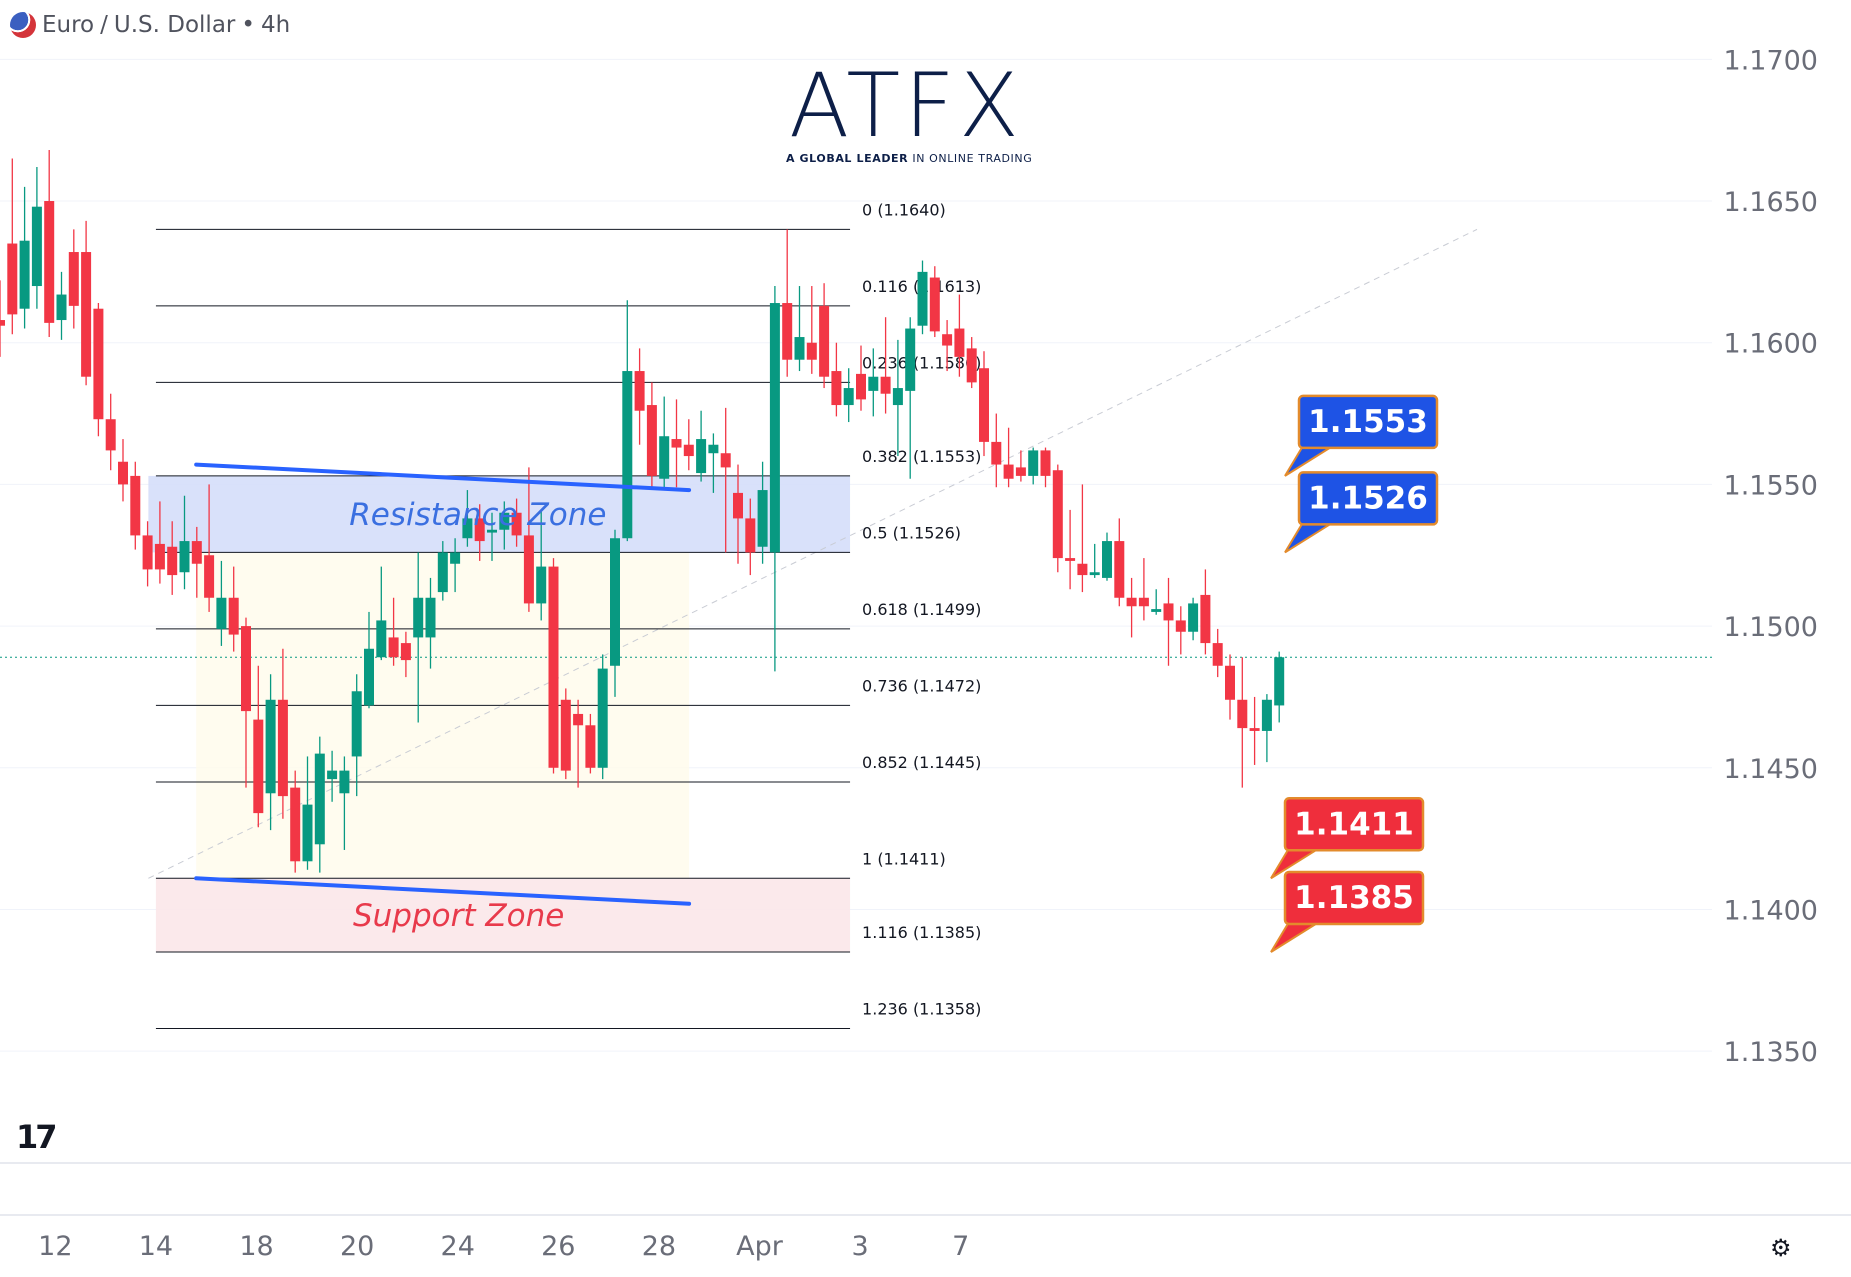 This screenshot has height=1277, width=1851. What do you see at coordinates (68, 25) in the screenshot?
I see `symbol-name: Euro` at bounding box center [68, 25].